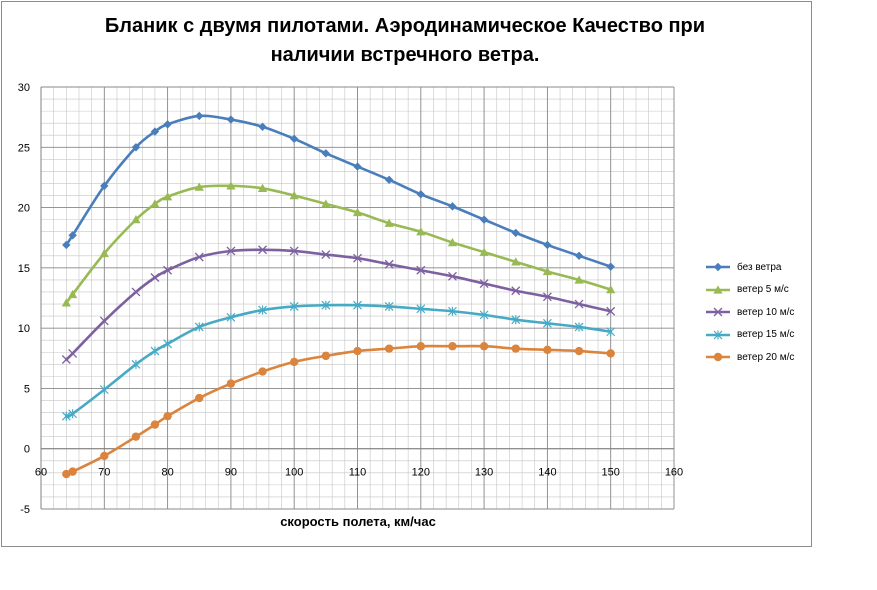  What do you see at coordinates (41, 473) in the screenshot?
I see `x-tick-label: 60` at bounding box center [41, 473].